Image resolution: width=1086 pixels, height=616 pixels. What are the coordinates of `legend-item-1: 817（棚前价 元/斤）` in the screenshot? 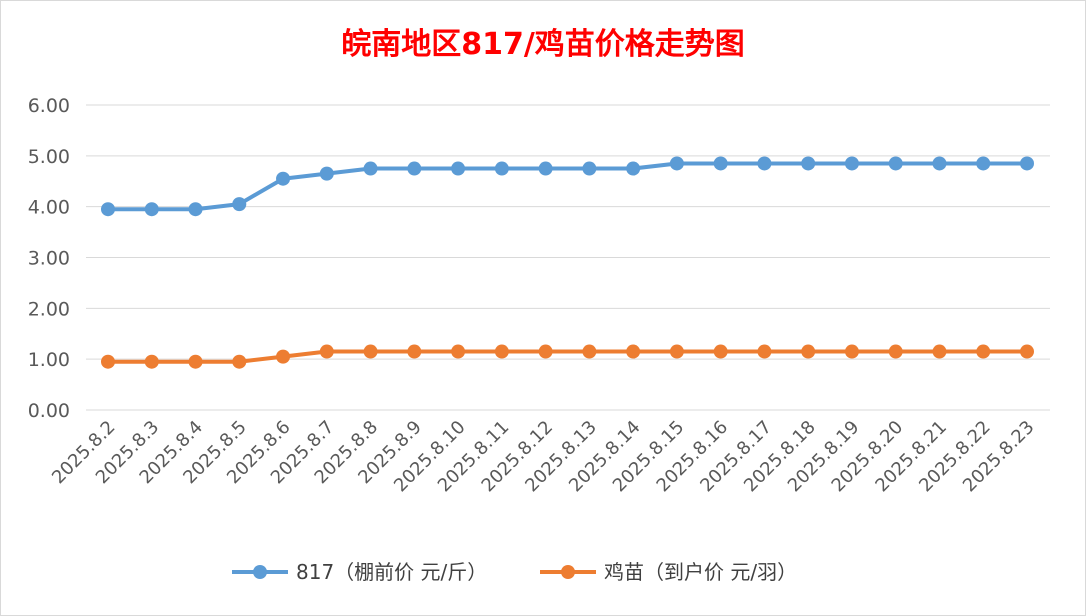 It's located at (359, 572).